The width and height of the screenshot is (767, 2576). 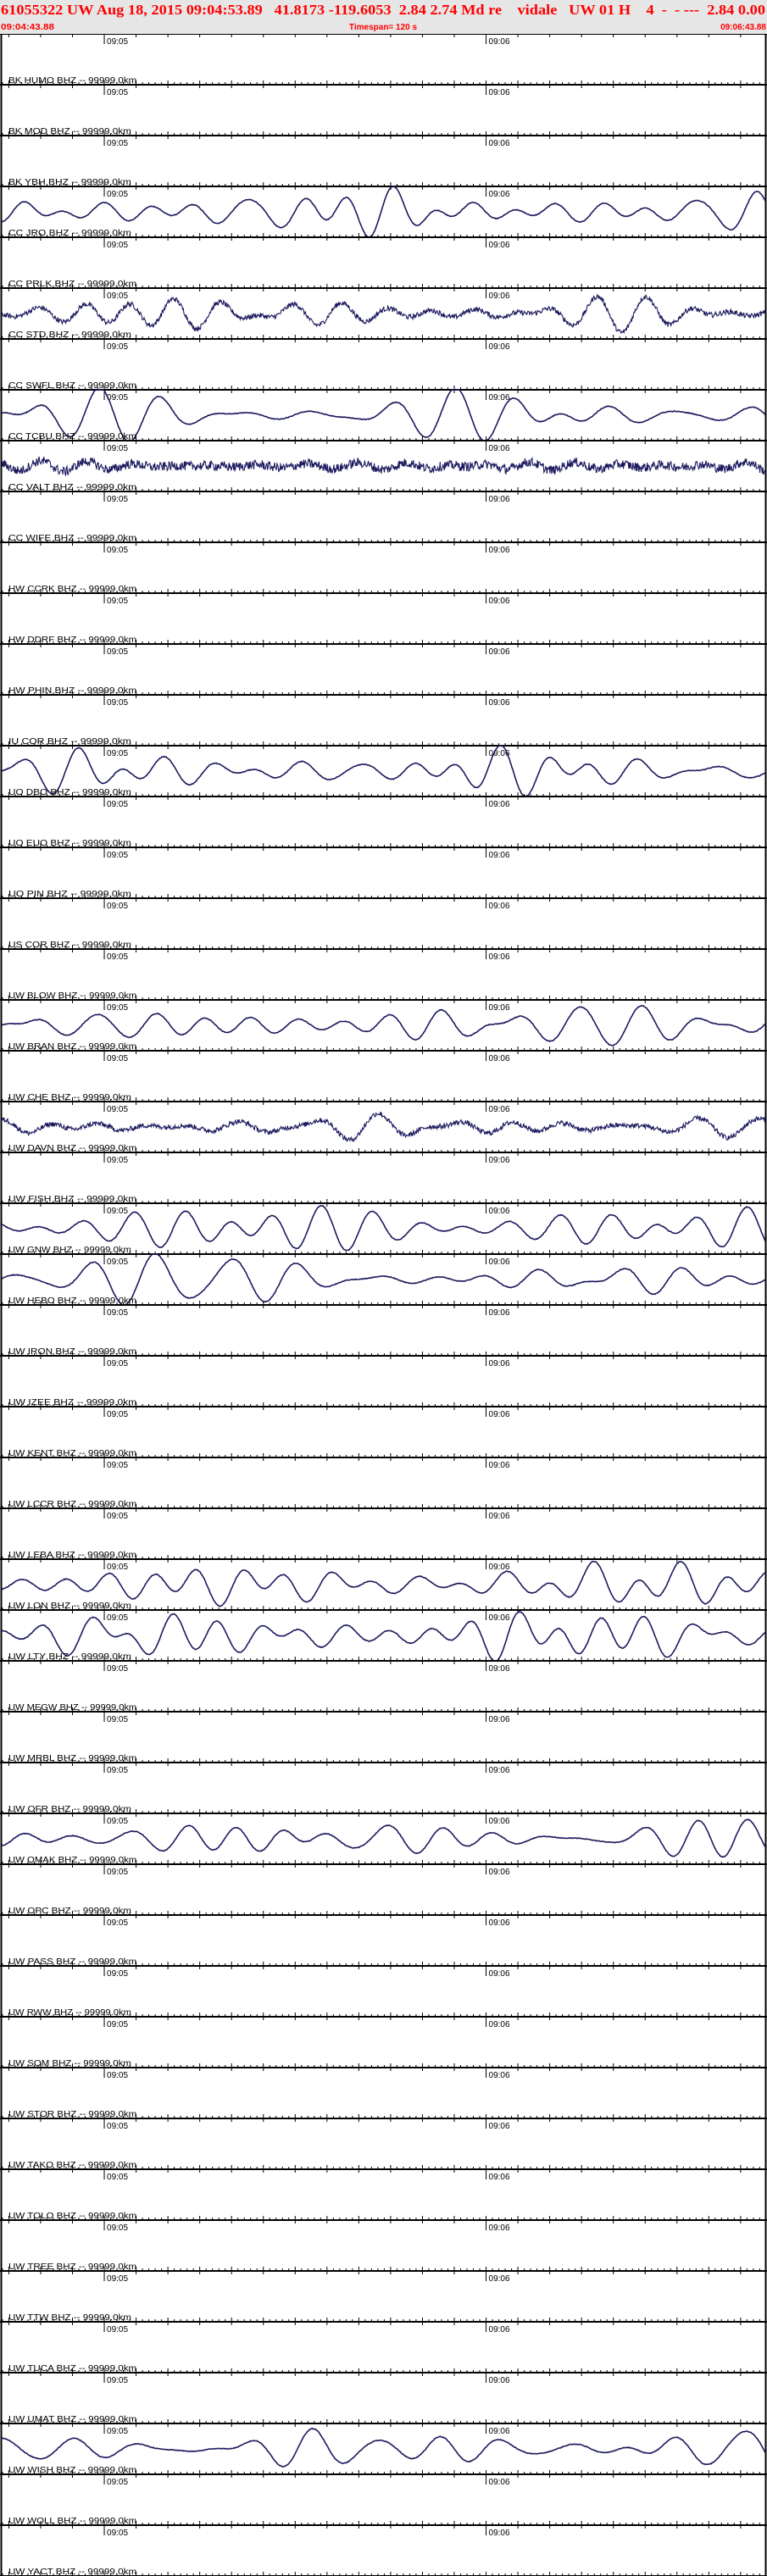 What do you see at coordinates (72, 1555) in the screenshot?
I see `station-label: UW LEBA BHZ -- 99999.0km` at bounding box center [72, 1555].